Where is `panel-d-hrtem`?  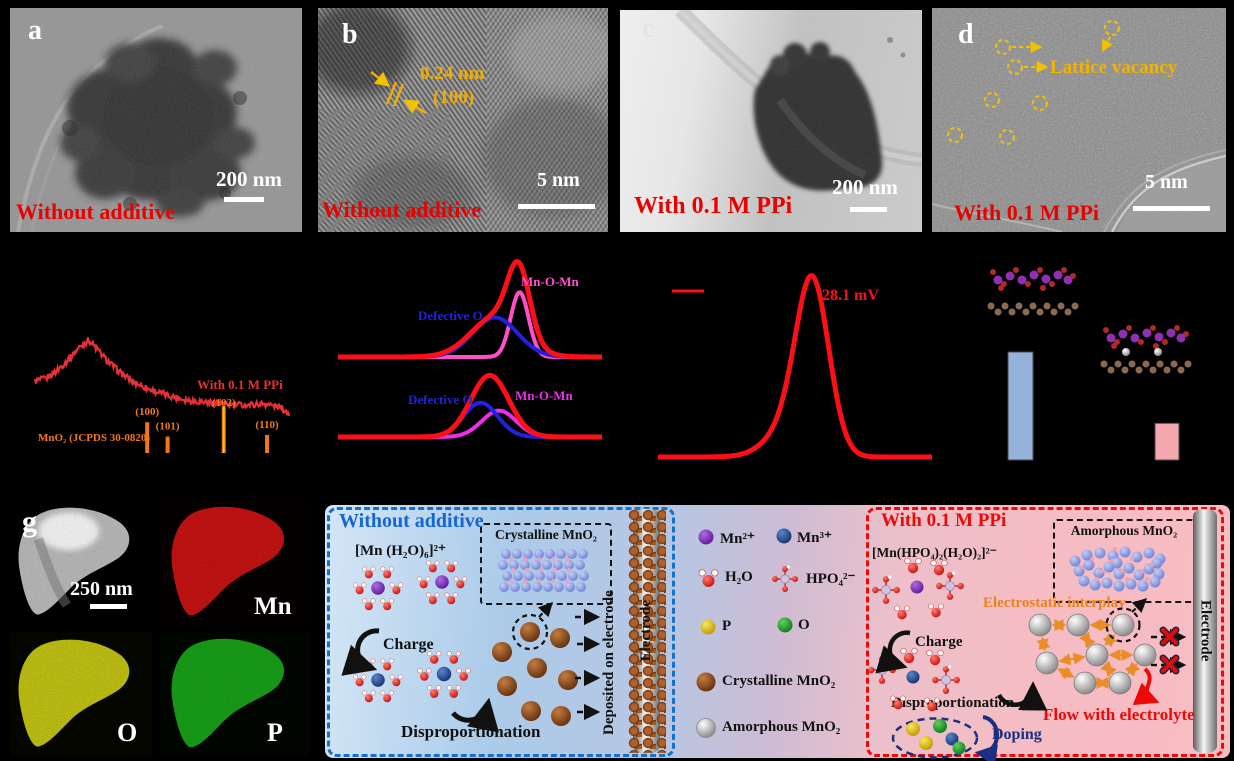
panel-d-hrtem is located at coordinates (1079, 120).